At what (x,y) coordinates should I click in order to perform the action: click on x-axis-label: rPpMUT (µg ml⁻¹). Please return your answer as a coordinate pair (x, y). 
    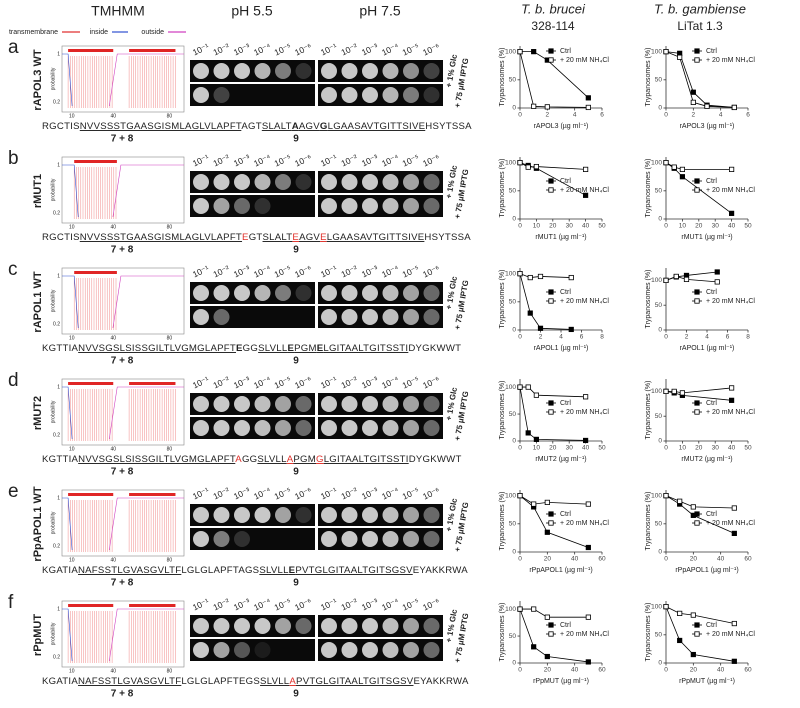
    Looking at the image, I should click on (561, 681).